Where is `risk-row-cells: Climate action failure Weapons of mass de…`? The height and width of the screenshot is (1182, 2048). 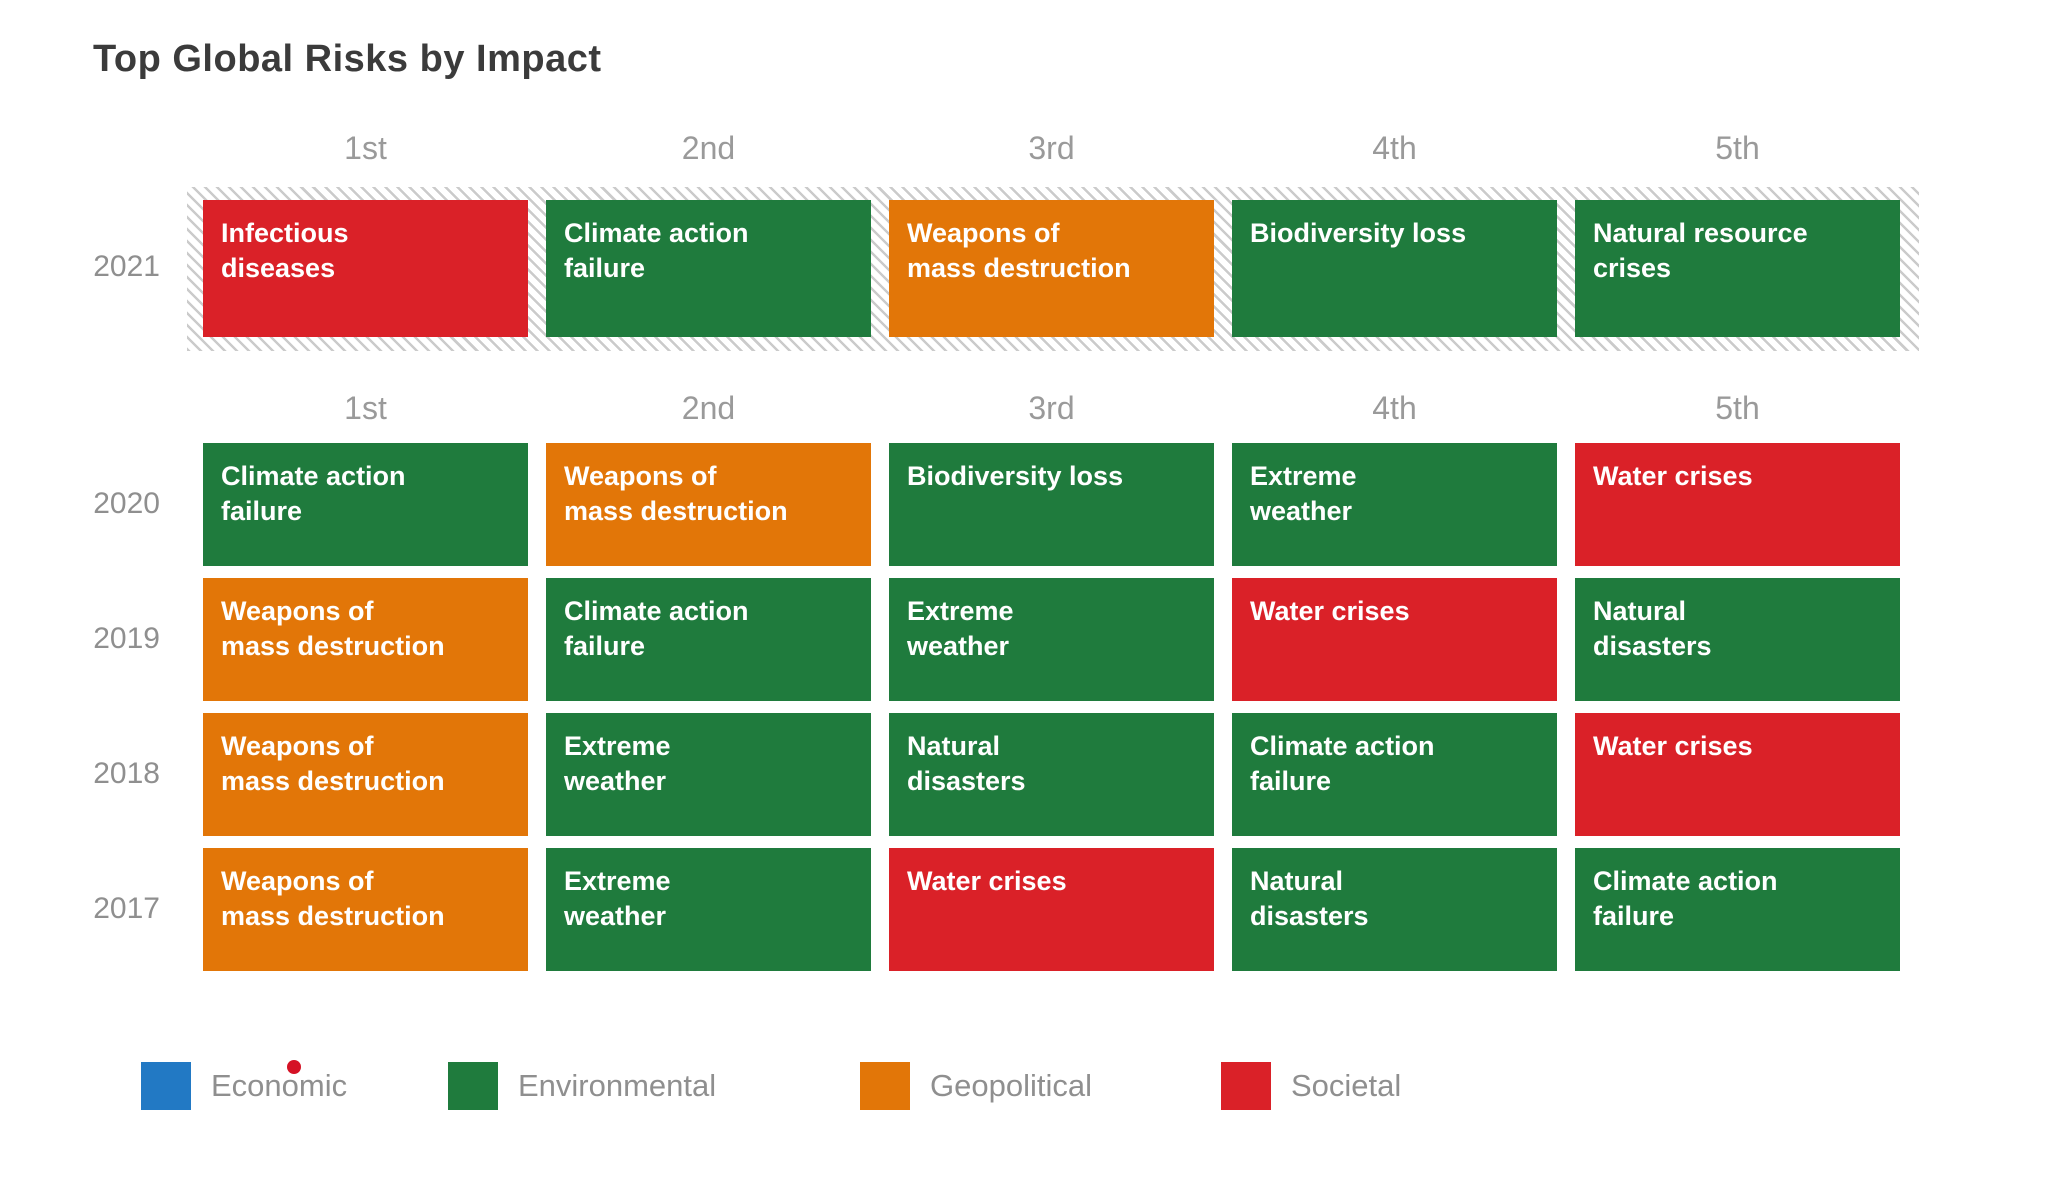 risk-row-cells: Climate action failure Weapons of mass de… is located at coordinates (1051, 504).